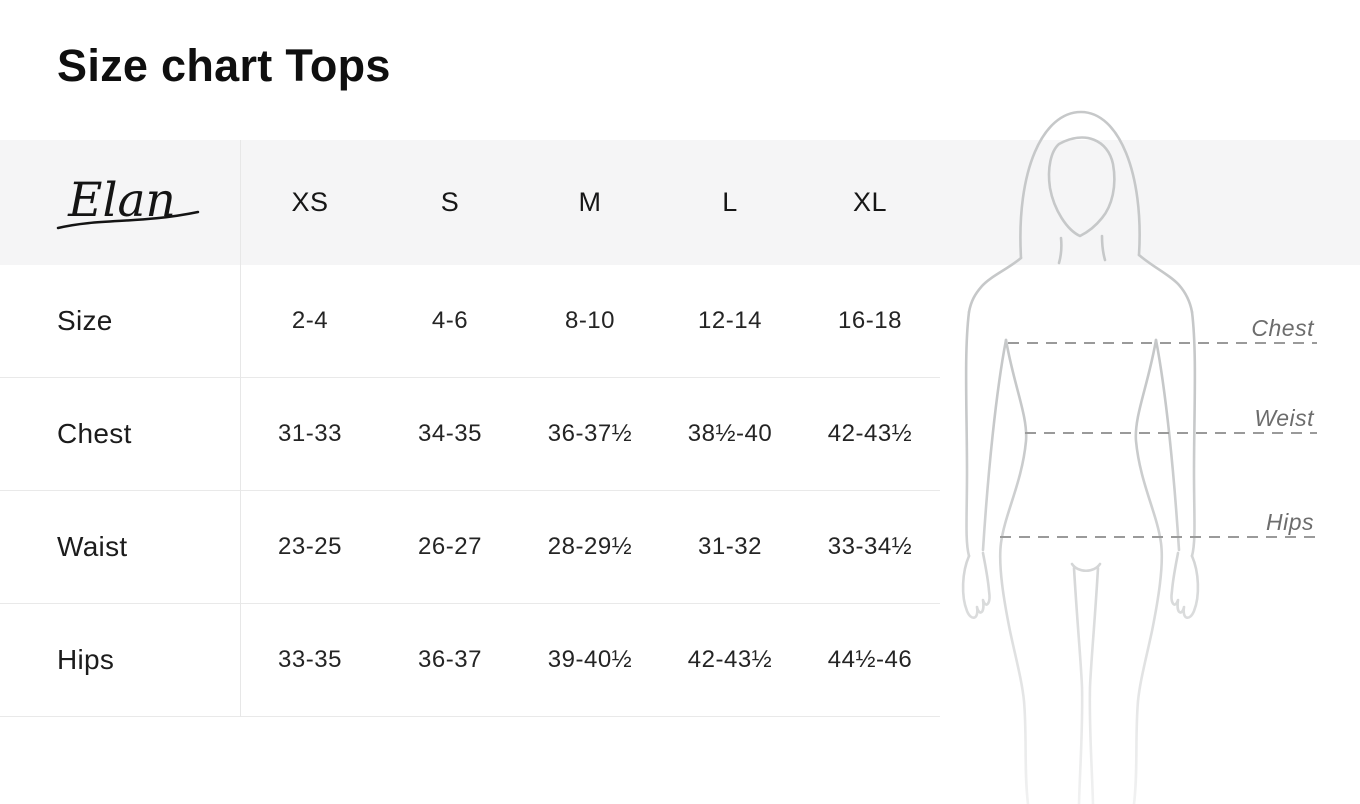 The width and height of the screenshot is (1360, 804). Describe the element at coordinates (995, 285) in the screenshot. I see `shoulder-left` at that location.